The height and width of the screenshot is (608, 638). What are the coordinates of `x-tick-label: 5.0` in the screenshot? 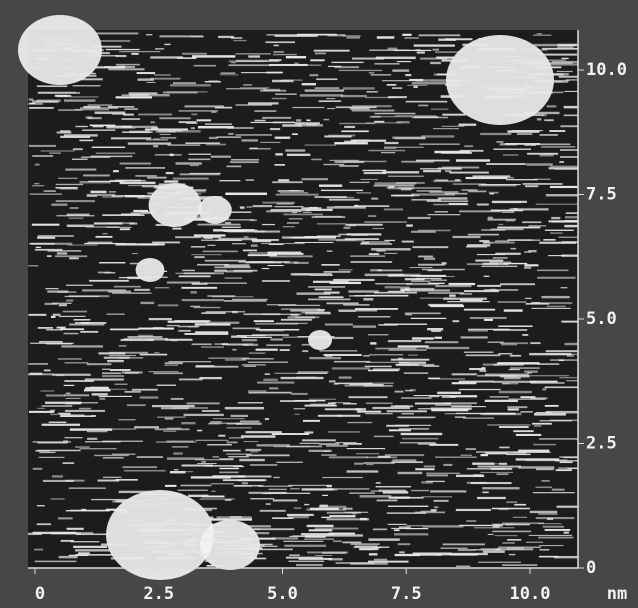 It's located at (282, 594).